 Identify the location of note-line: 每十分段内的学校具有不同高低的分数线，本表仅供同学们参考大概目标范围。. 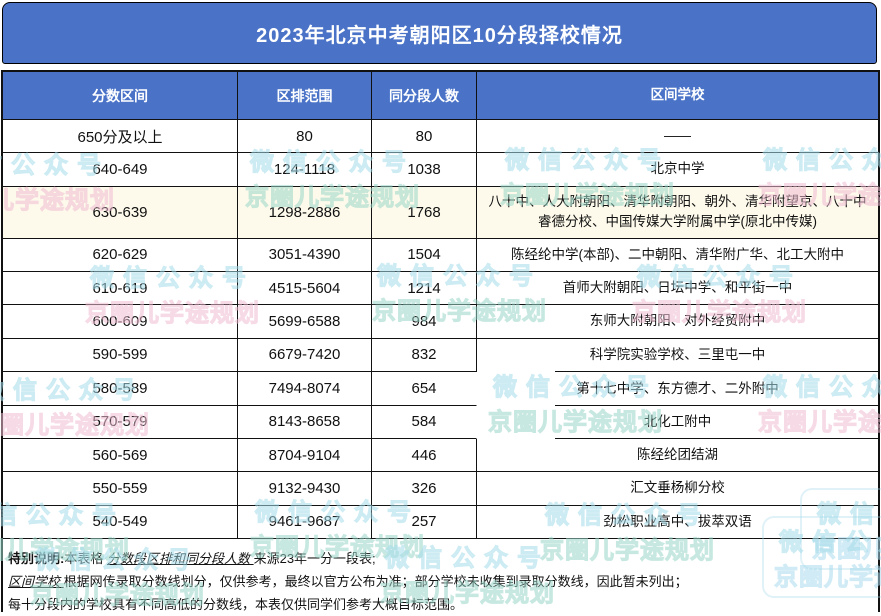
(440, 604).